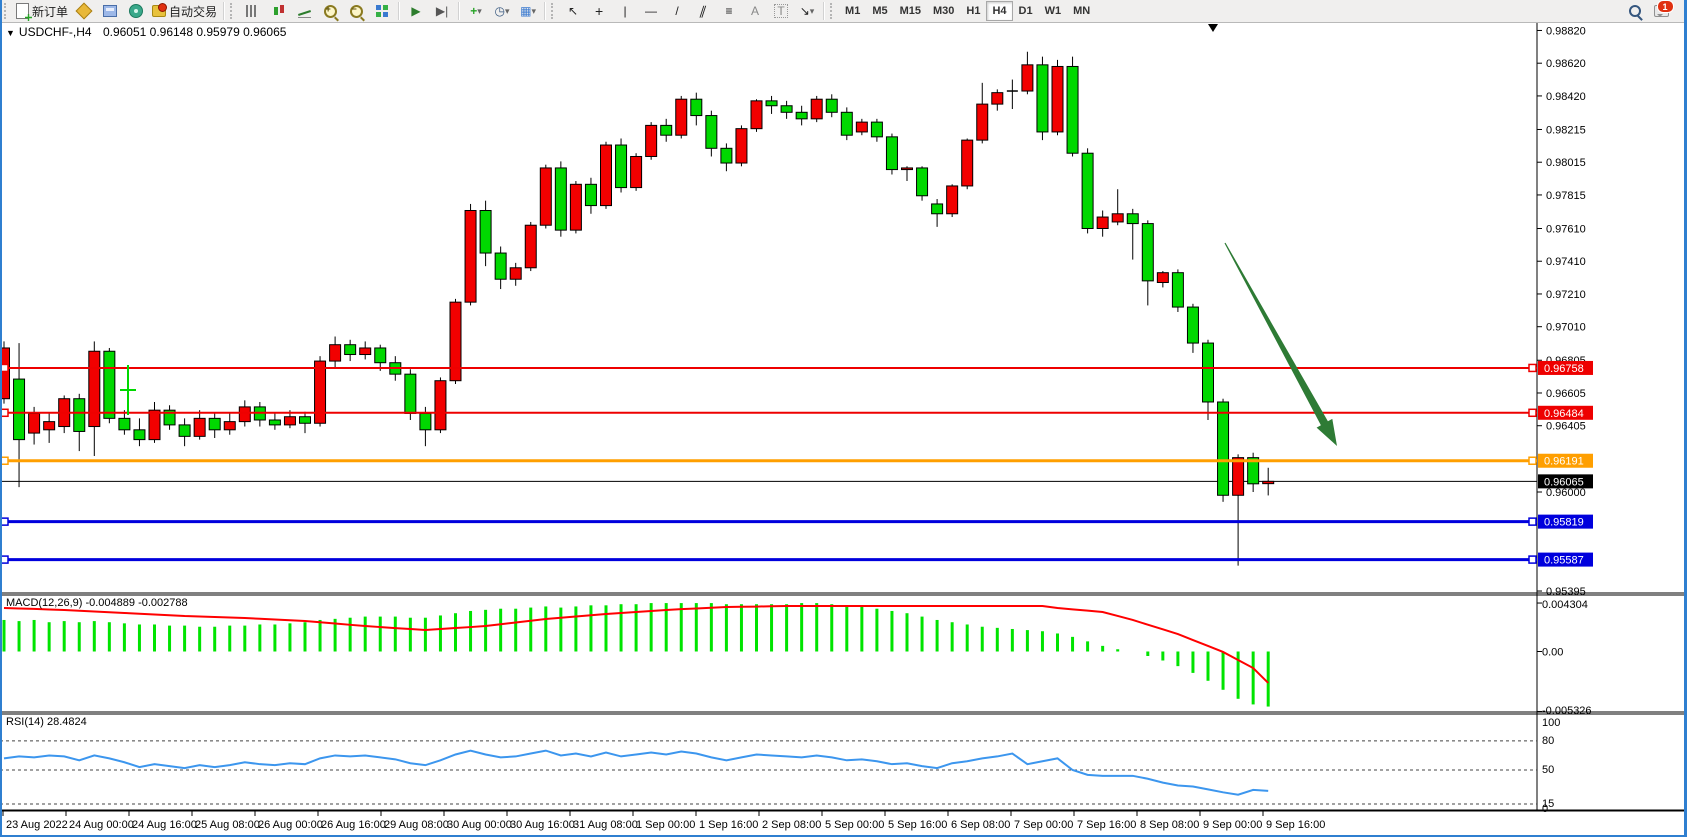 The height and width of the screenshot is (837, 1687). Describe the element at coordinates (1565, 559) in the screenshot. I see `price-level-label-box` at that location.